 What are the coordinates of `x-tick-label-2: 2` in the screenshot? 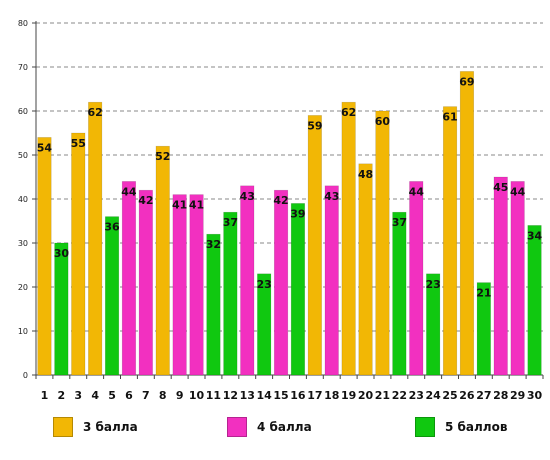 It's located at (62, 395).